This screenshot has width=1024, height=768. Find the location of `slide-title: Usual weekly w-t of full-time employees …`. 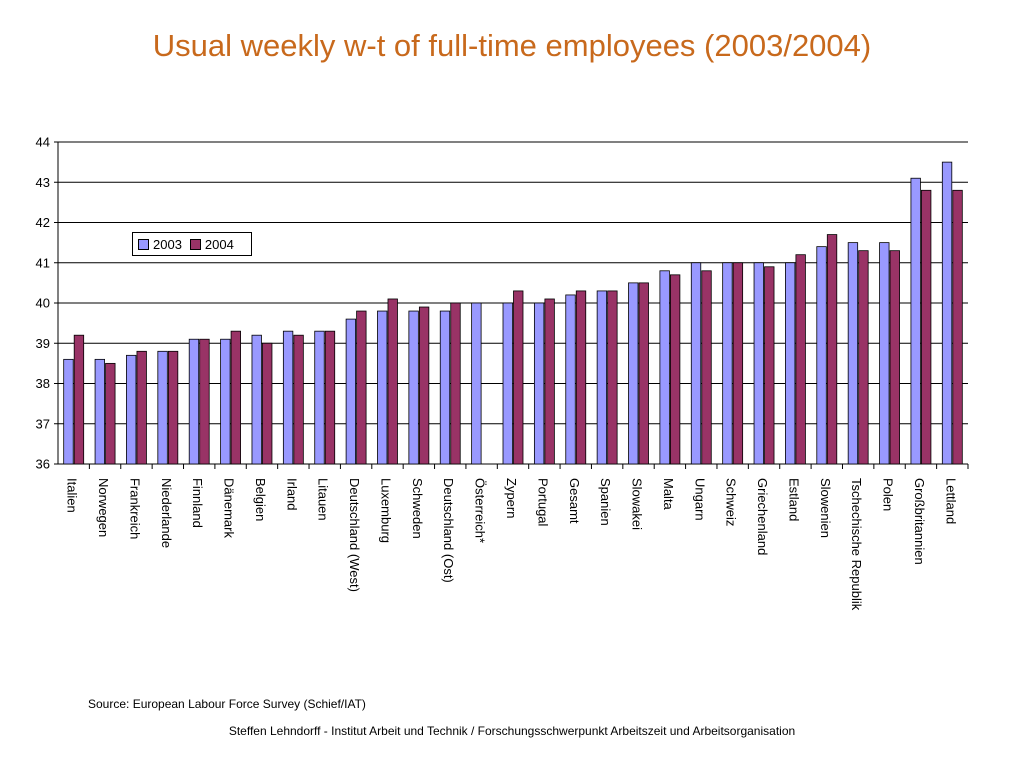

slide-title: Usual weekly w-t of full-time employees … is located at coordinates (512, 45).